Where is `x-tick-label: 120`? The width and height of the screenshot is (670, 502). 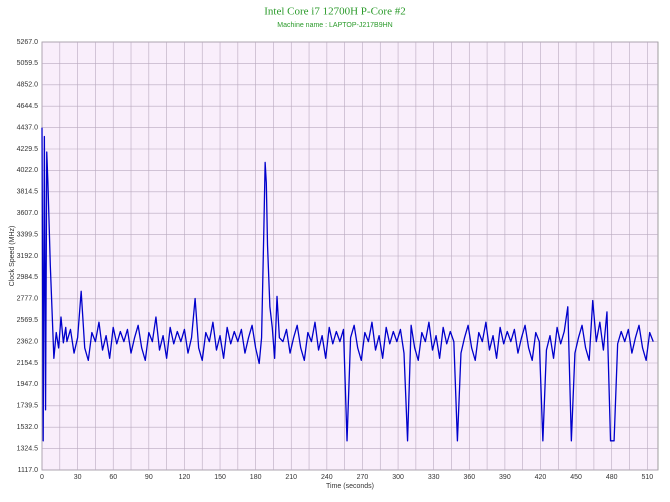 x-tick-label: 120 is located at coordinates (185, 477).